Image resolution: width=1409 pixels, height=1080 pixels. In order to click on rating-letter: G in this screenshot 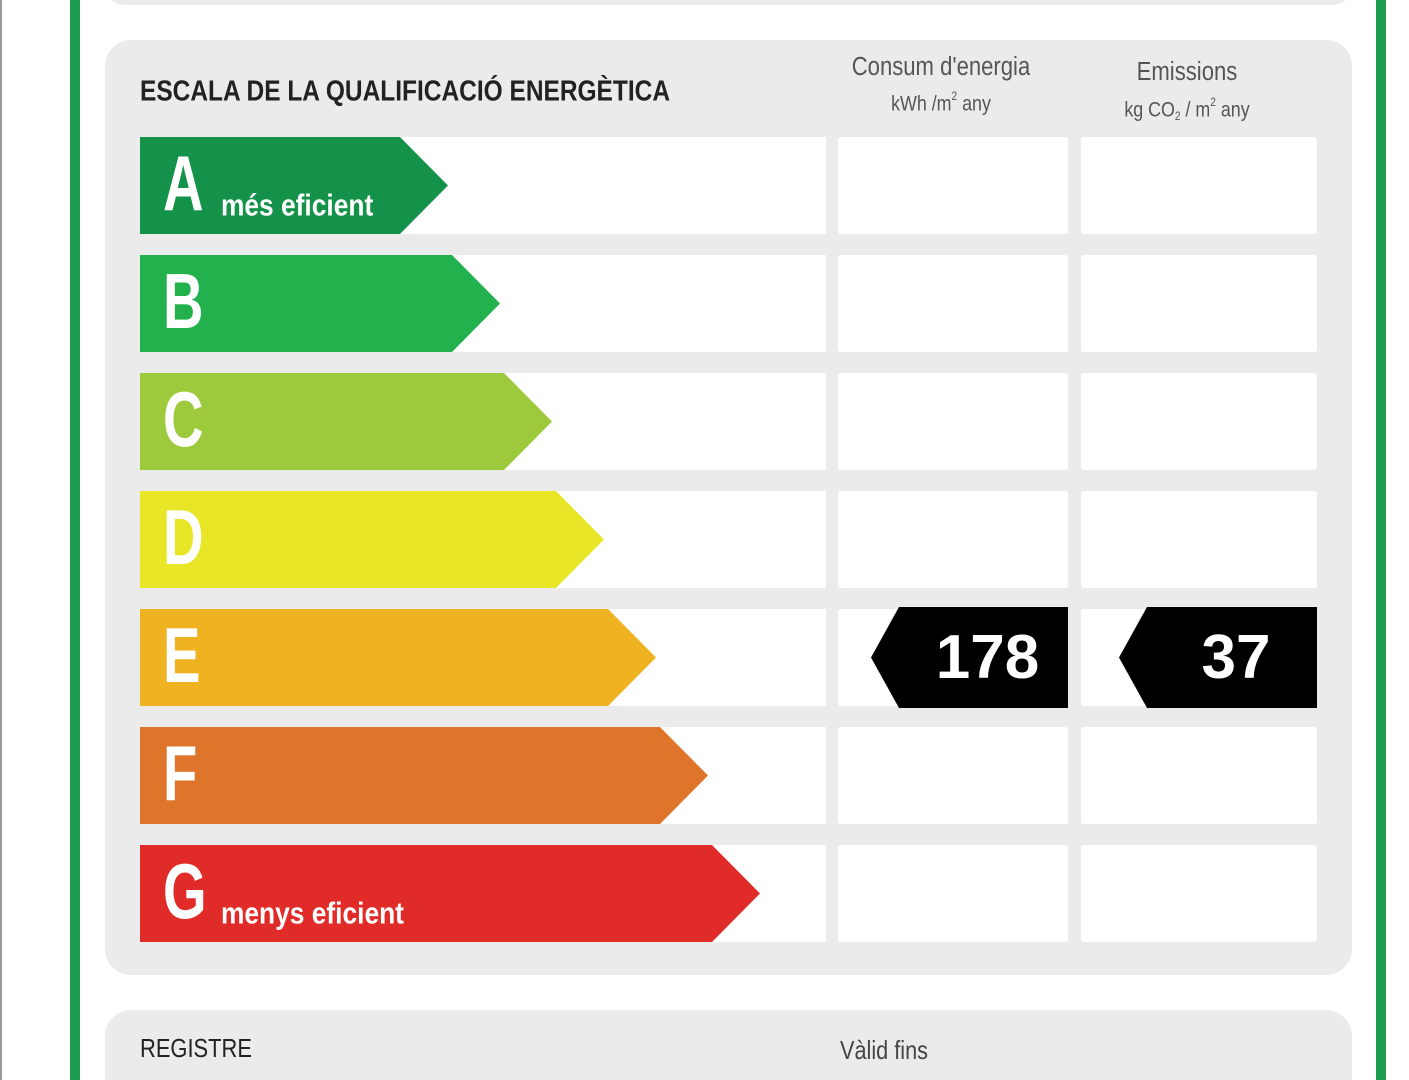, I will do `click(185, 891)`.